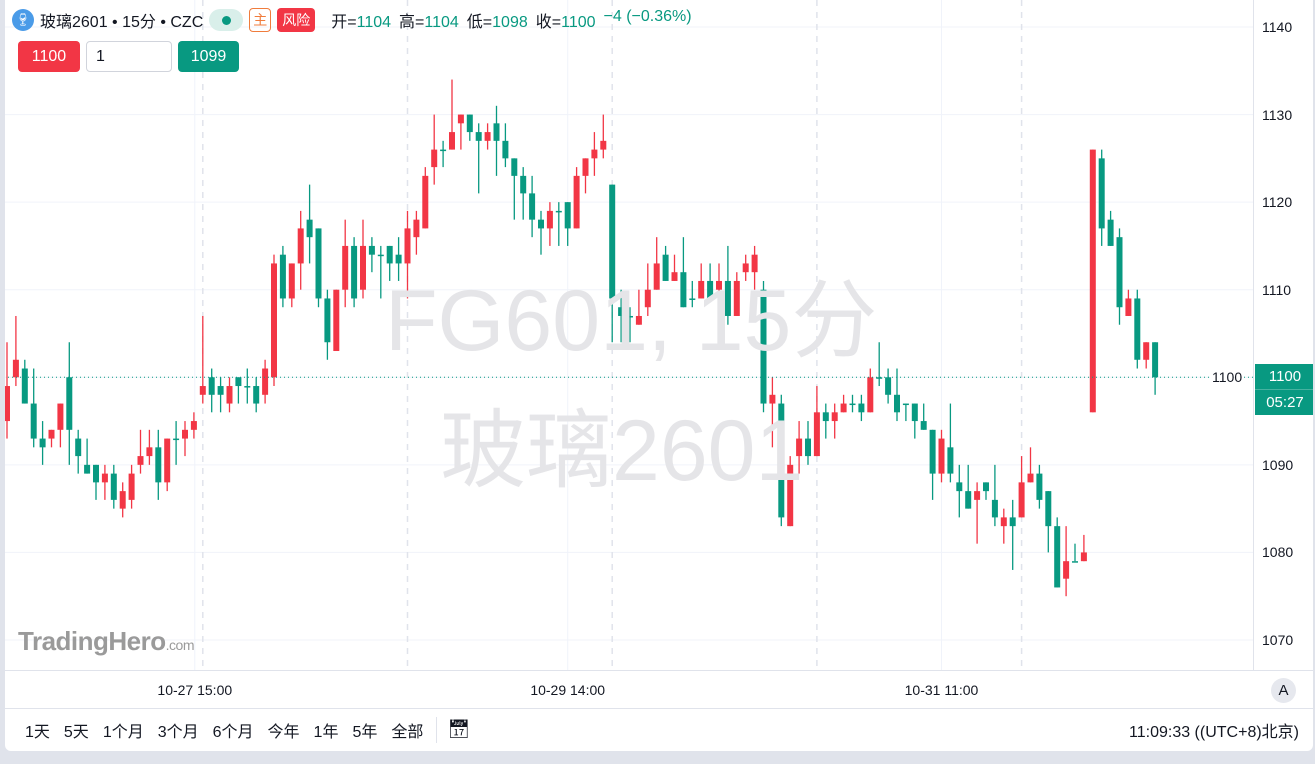  Describe the element at coordinates (565, 22) in the screenshot. I see `ohlc-close: 收=1100` at that location.